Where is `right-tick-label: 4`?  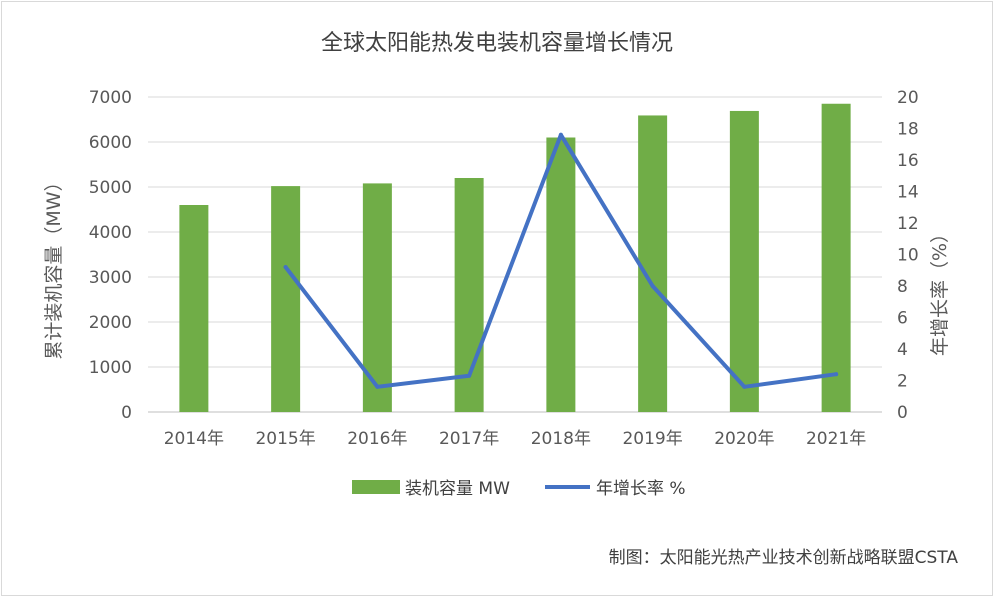 right-tick-label: 4 is located at coordinates (902, 350).